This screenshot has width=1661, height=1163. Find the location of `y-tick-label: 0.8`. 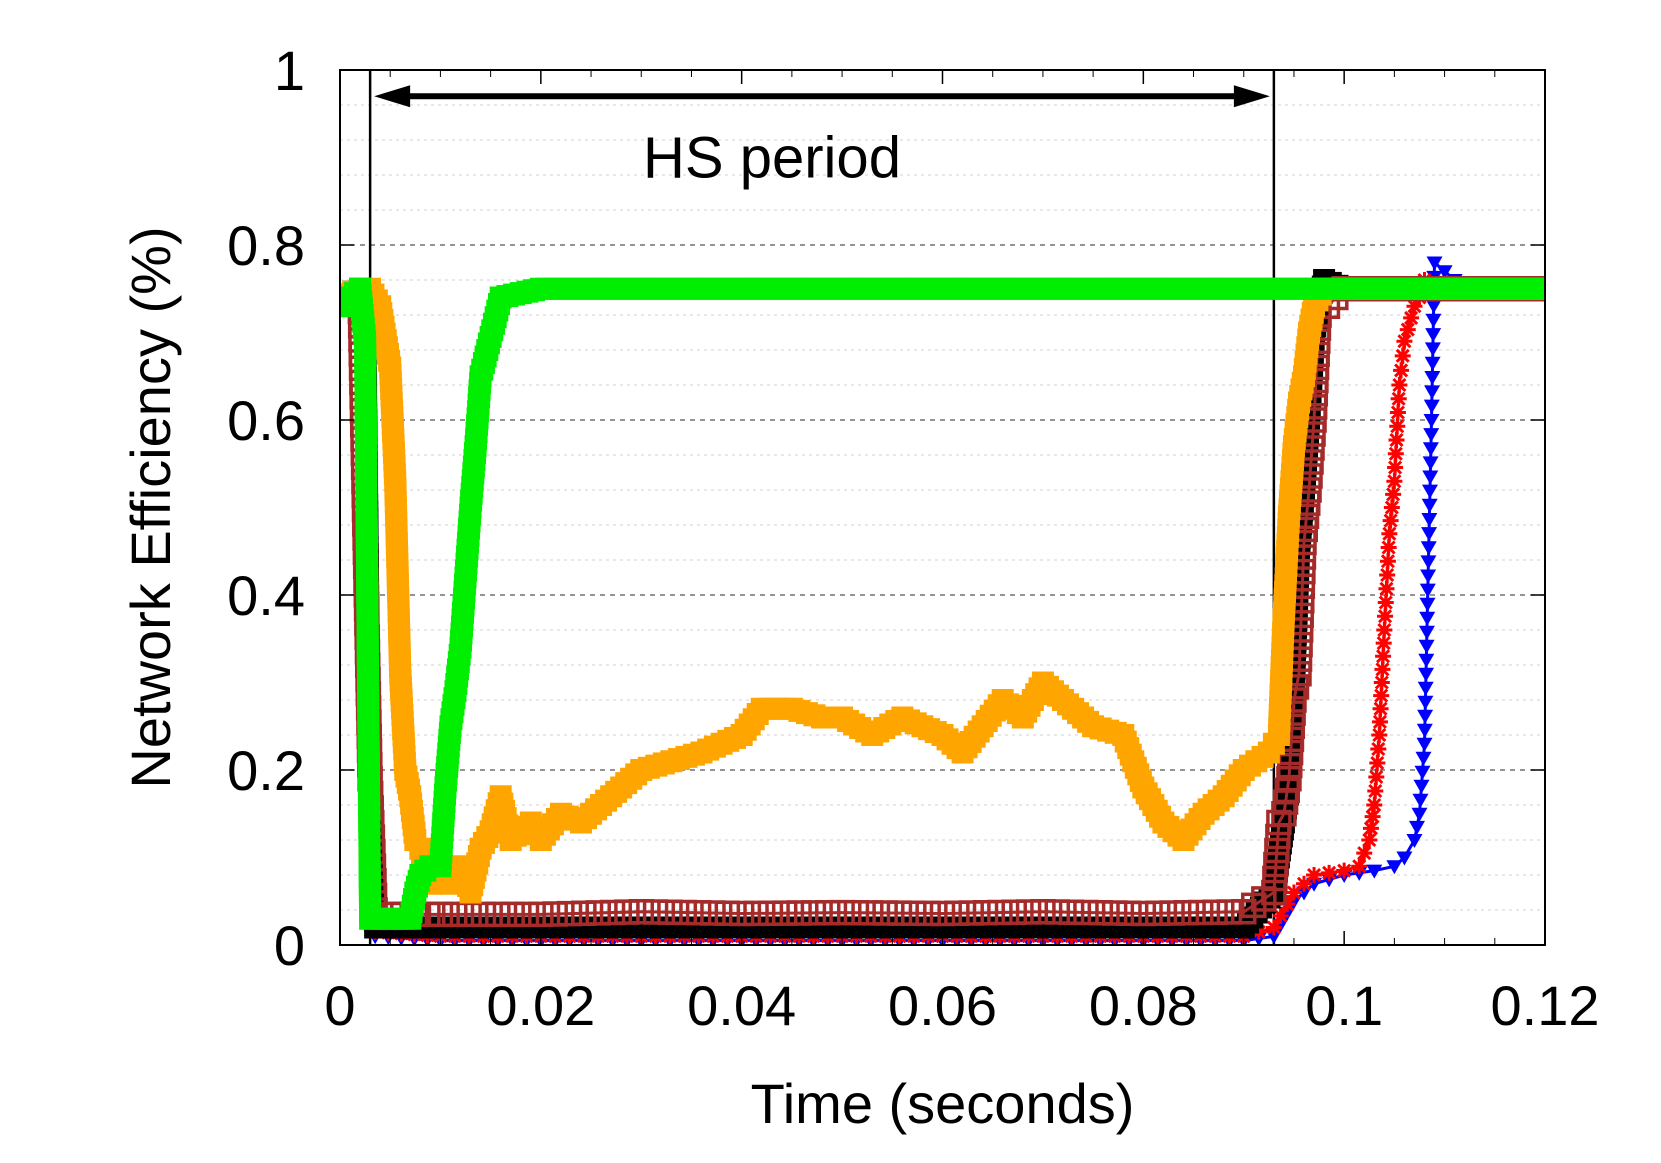

y-tick-label: 0.8 is located at coordinates (266, 245).